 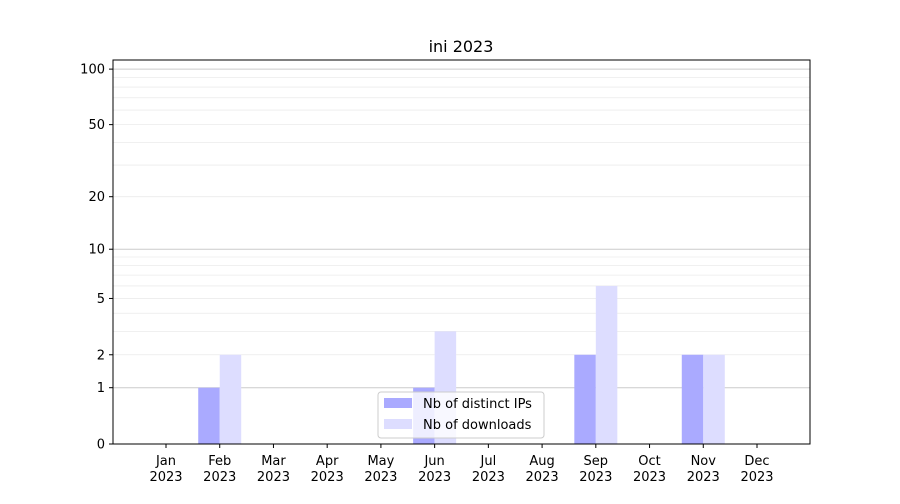 What do you see at coordinates (461, 415) in the screenshot?
I see `legend-box` at bounding box center [461, 415].